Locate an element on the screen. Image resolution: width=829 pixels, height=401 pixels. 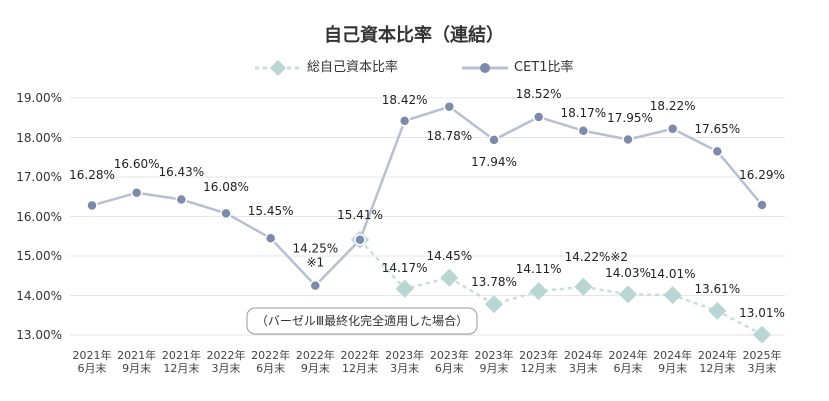
legend-label: 総自己資本比率 is located at coordinates (353, 68).